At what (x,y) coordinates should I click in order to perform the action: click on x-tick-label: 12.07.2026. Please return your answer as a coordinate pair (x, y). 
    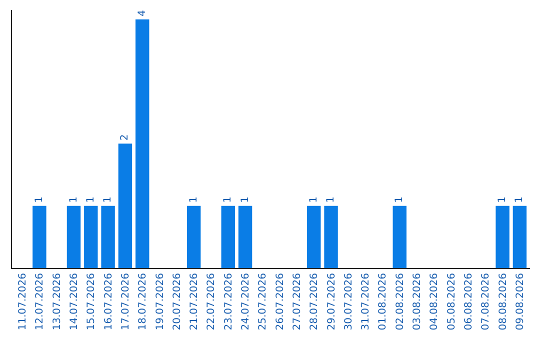
    Looking at the image, I should click on (40, 301).